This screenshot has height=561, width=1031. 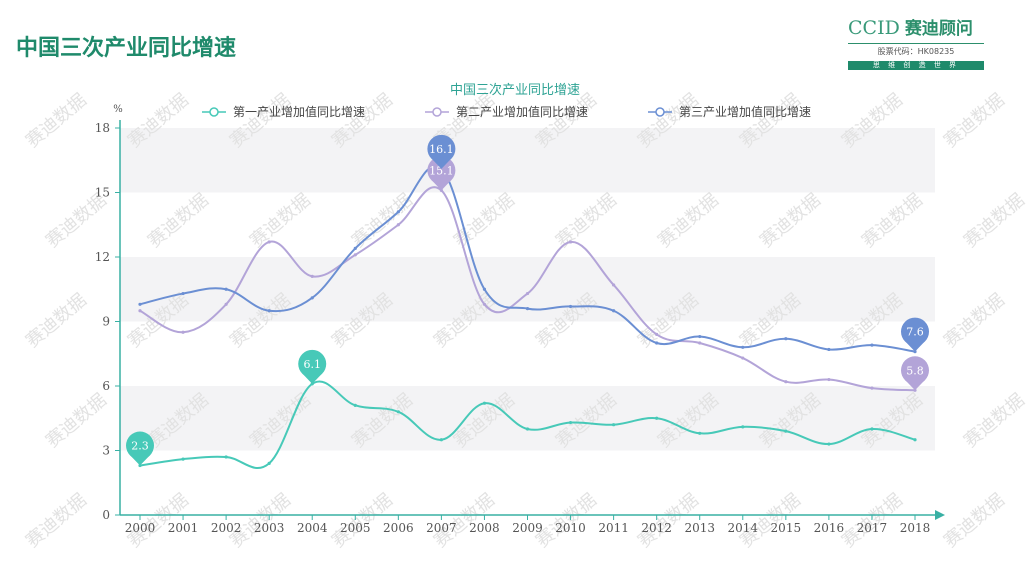 What do you see at coordinates (106, 451) in the screenshot?
I see `y-tick-label: 3` at bounding box center [106, 451].